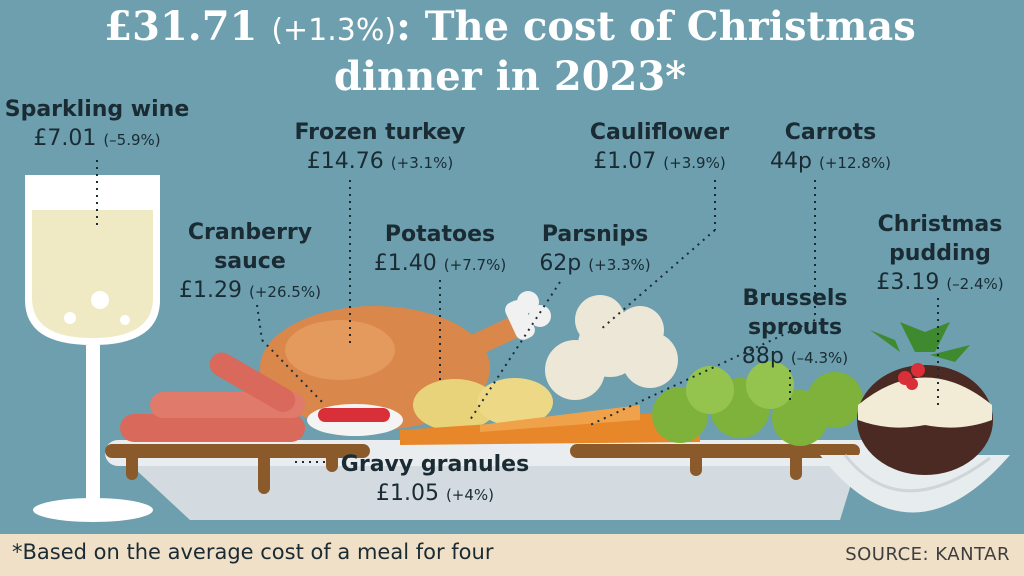 Image resolution: width=1024 pixels, height=576 pixels. What do you see at coordinates (250, 232) in the screenshot?
I see `item-name-line1: Cranberry` at bounding box center [250, 232].